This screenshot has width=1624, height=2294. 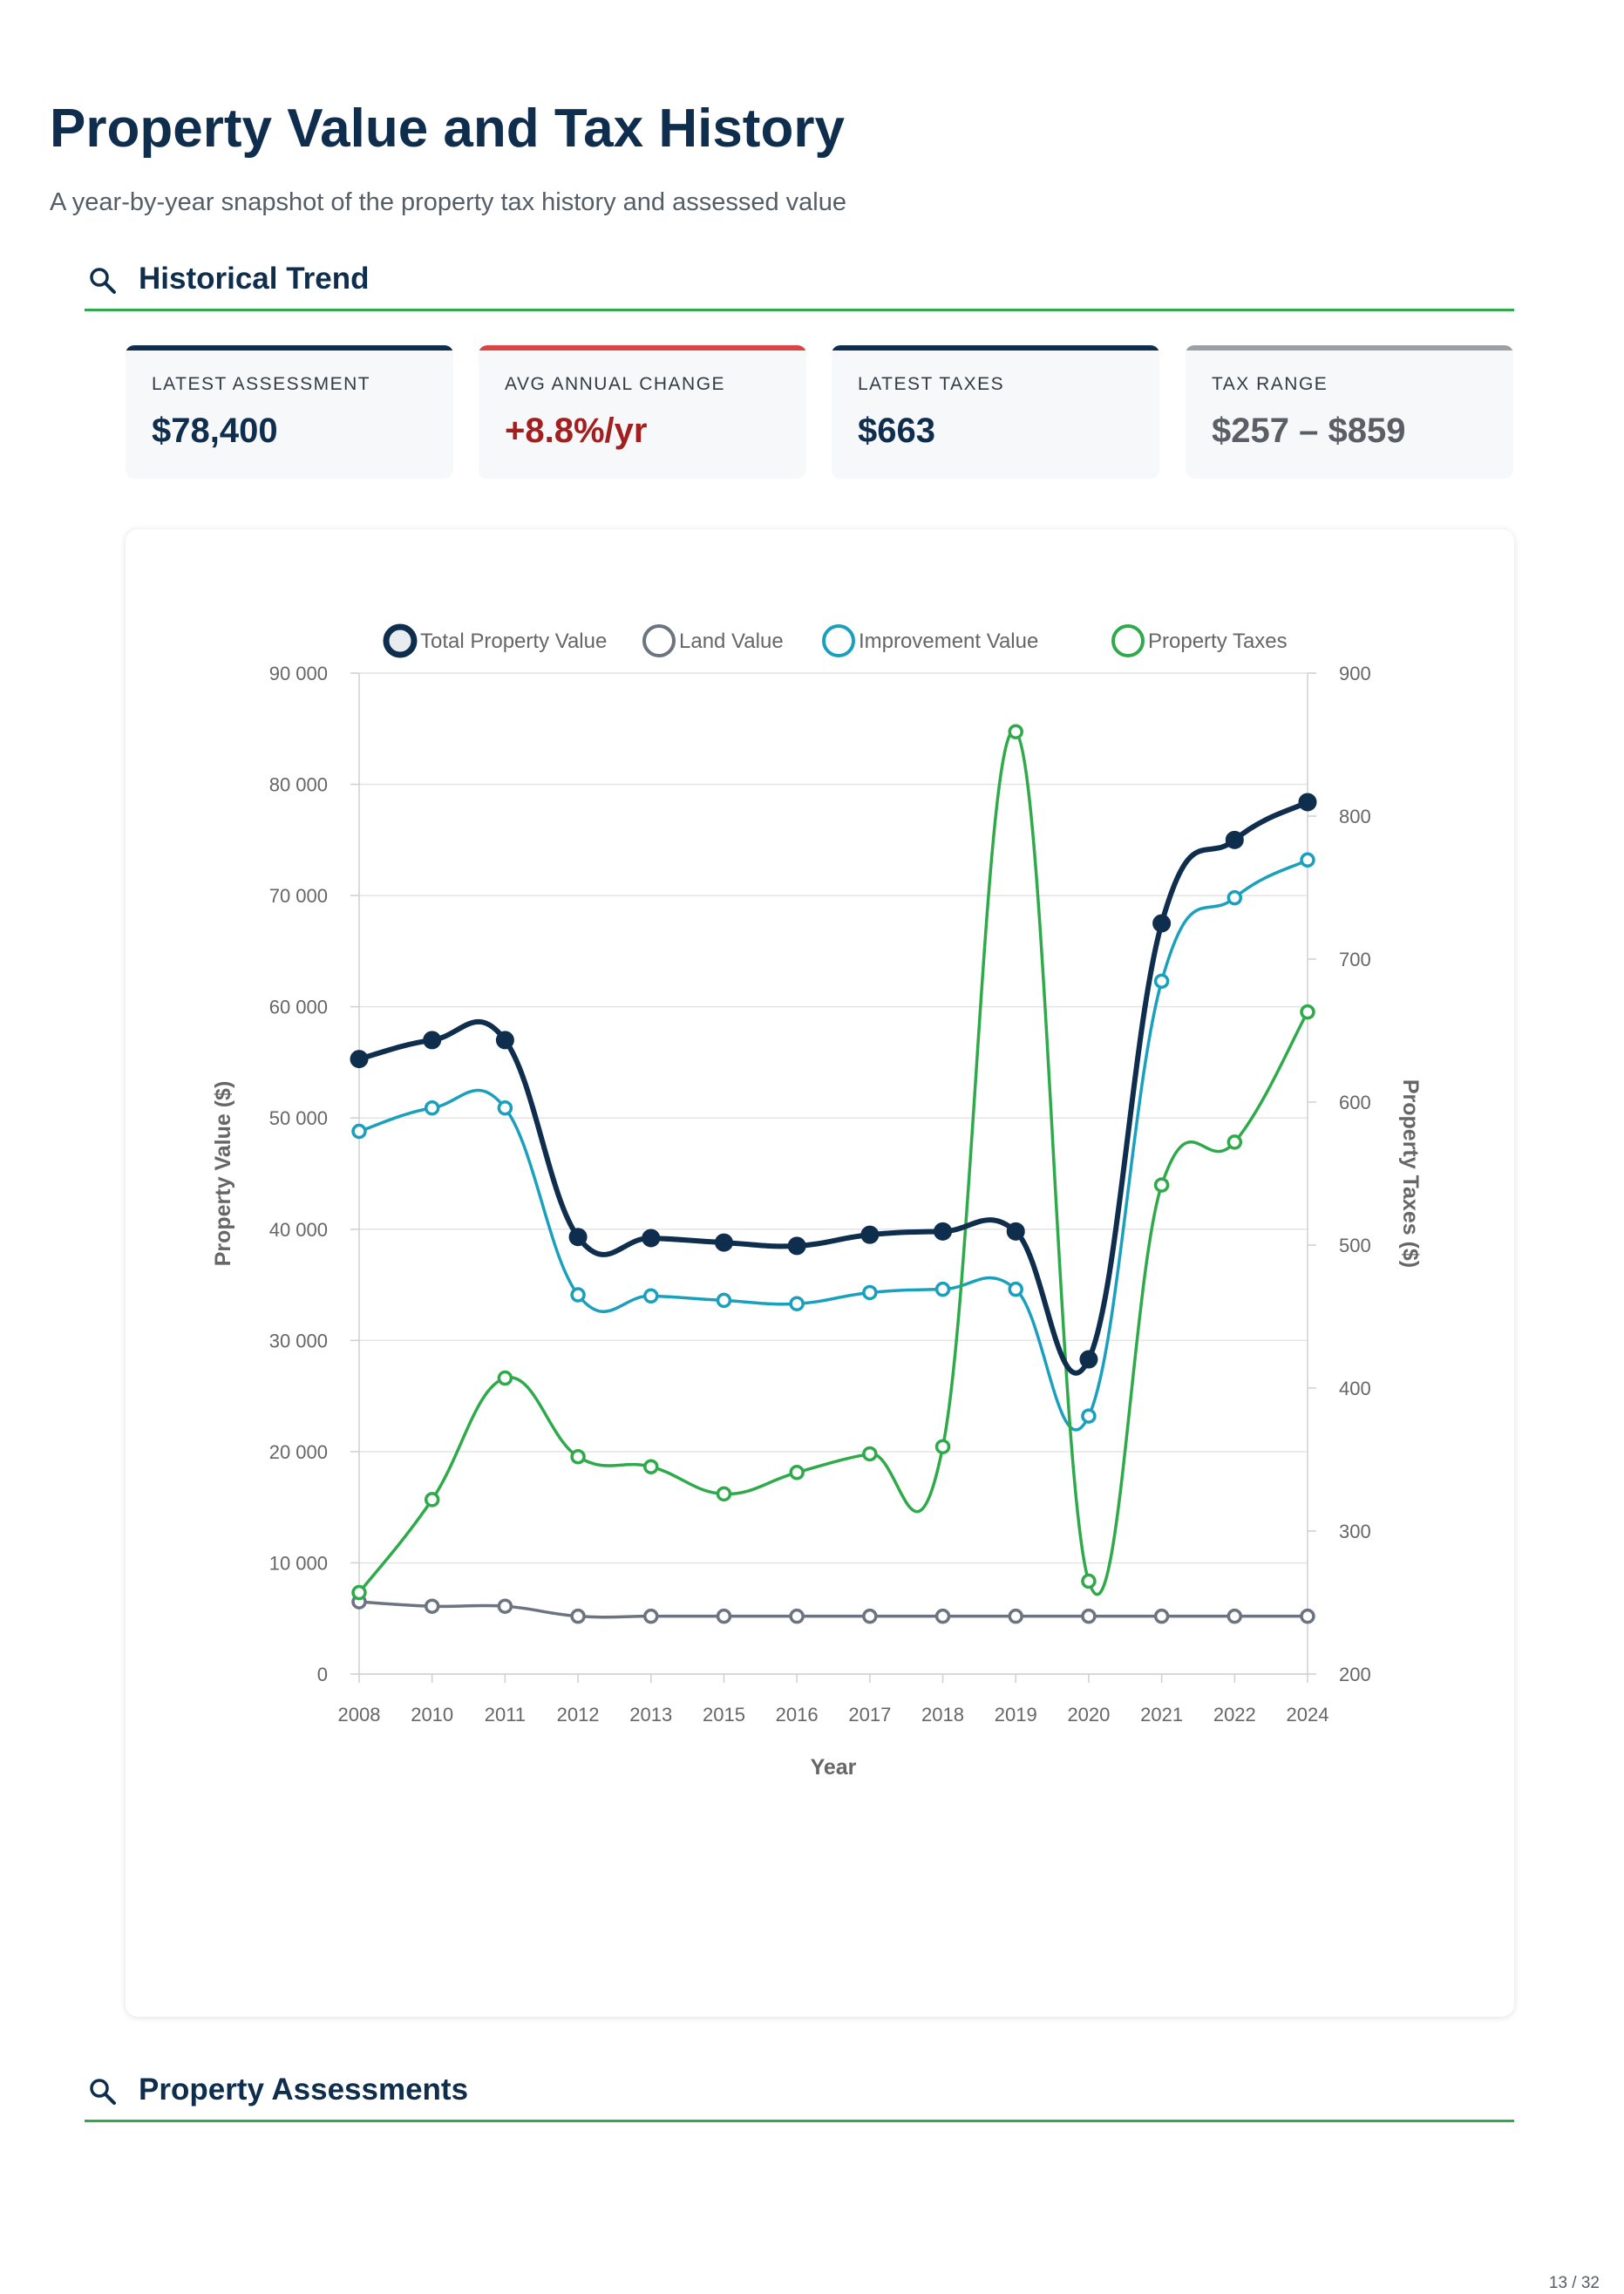 What do you see at coordinates (447, 129) in the screenshot?
I see `page-title: Property Value and Tax History` at bounding box center [447, 129].